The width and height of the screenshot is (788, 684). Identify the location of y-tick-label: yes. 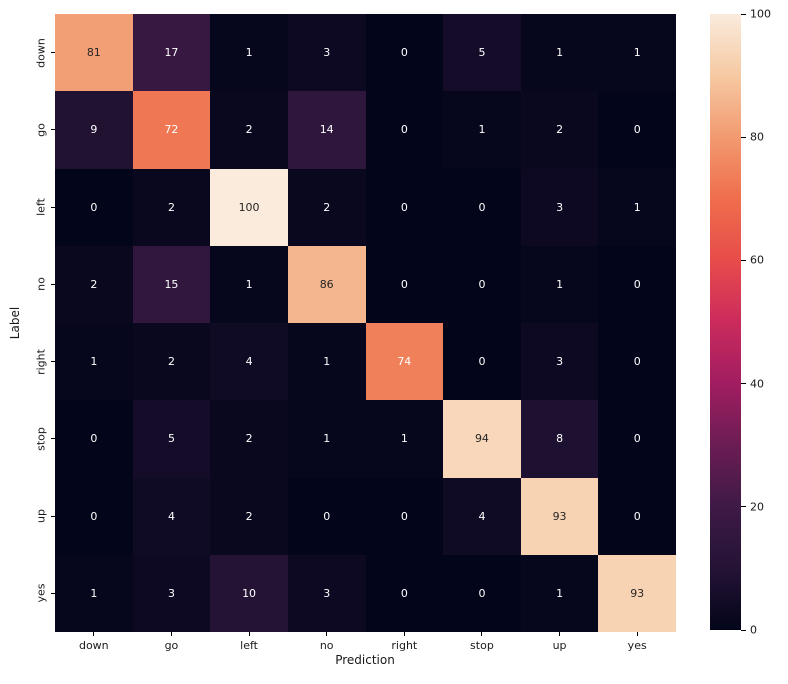
(41, 593).